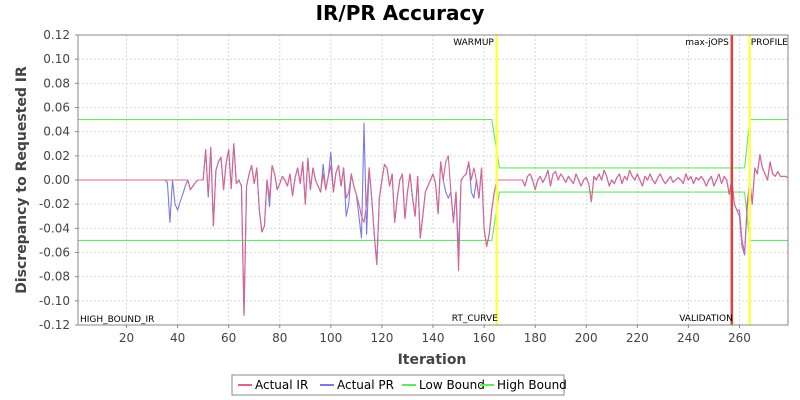  I want to click on x-tick-label: 200, so click(586, 338).